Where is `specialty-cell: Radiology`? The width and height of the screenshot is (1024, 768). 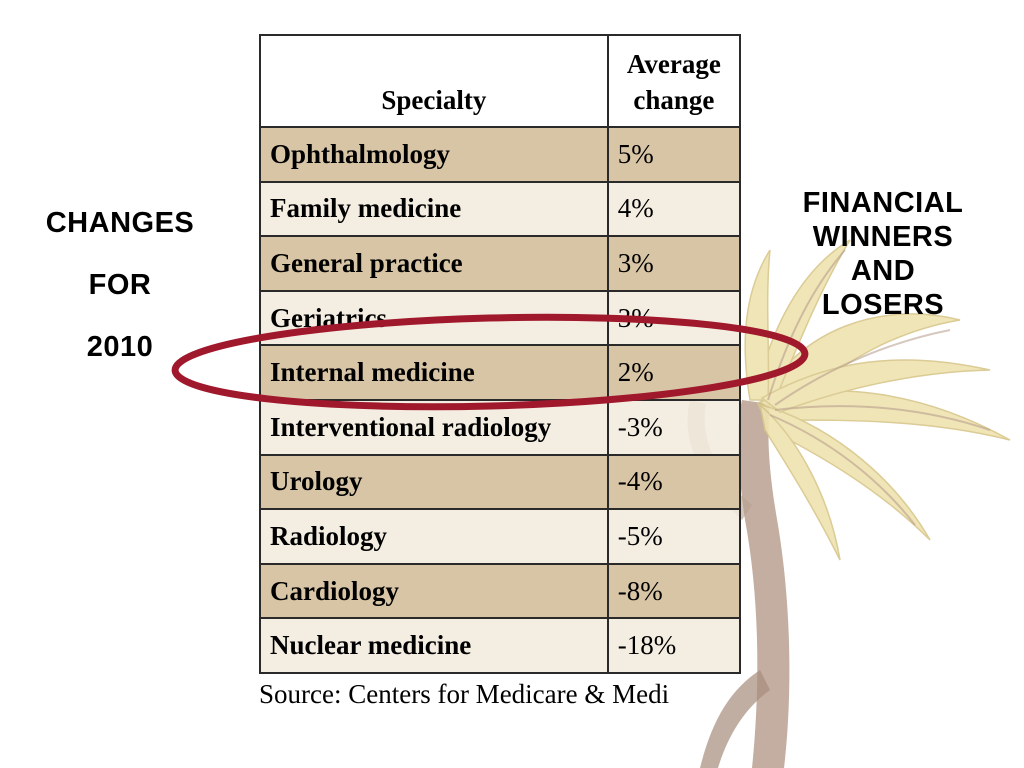 specialty-cell: Radiology is located at coordinates (434, 536).